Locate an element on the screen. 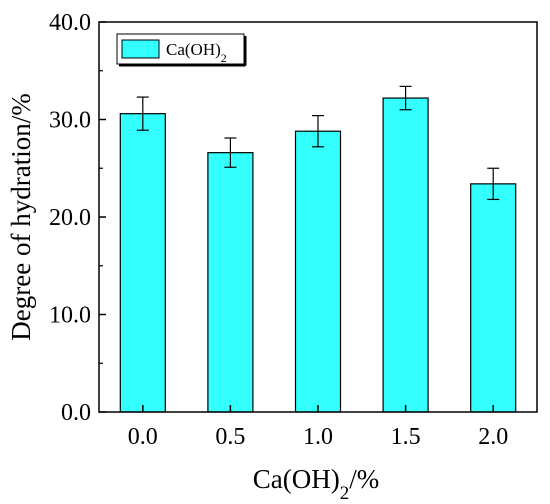  y-axis-title: Degree of hydration/% is located at coordinates (21, 216).